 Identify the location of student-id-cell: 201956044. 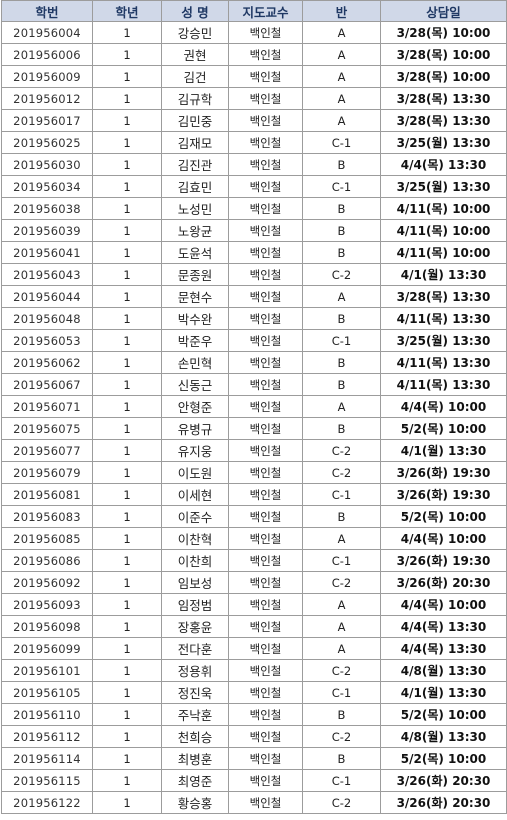
(47, 296).